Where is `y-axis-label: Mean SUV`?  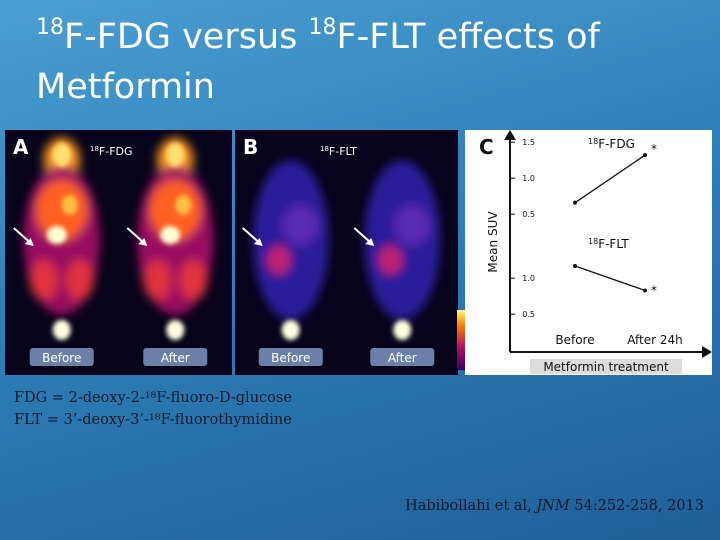 y-axis-label: Mean SUV is located at coordinates (493, 242).